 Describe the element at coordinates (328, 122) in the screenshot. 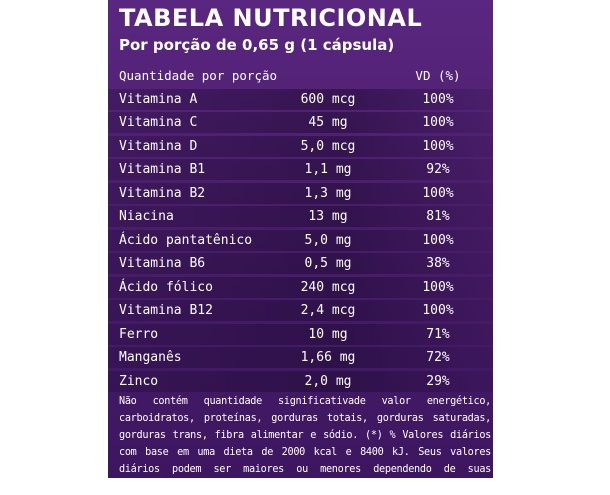

I see `nutrient-amount: 45 mg` at that location.